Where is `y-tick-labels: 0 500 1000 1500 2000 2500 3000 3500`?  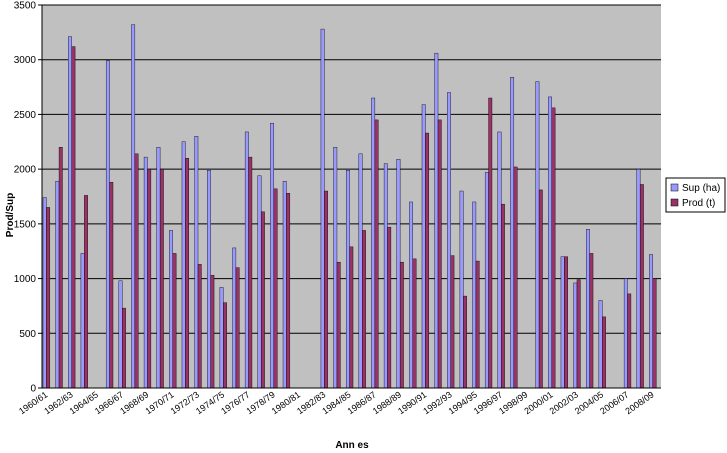 y-tick-labels: 0 500 1000 1500 2000 2500 3000 3500 is located at coordinates (28, 198).